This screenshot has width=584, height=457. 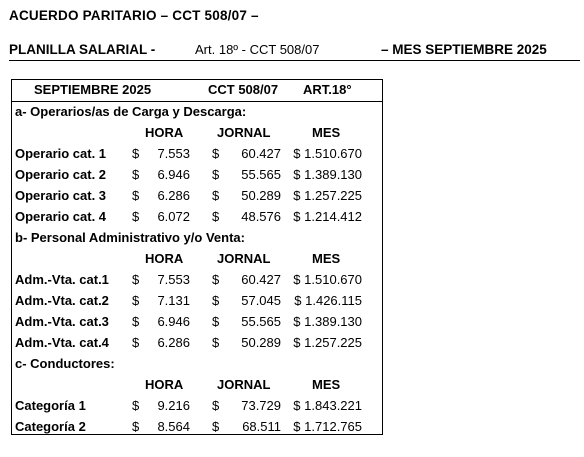 What do you see at coordinates (197, 322) in the screenshot?
I see `table-row: Adm.-Vta. cat.3 $6.946 $55.565 $ 1.389.130` at bounding box center [197, 322].